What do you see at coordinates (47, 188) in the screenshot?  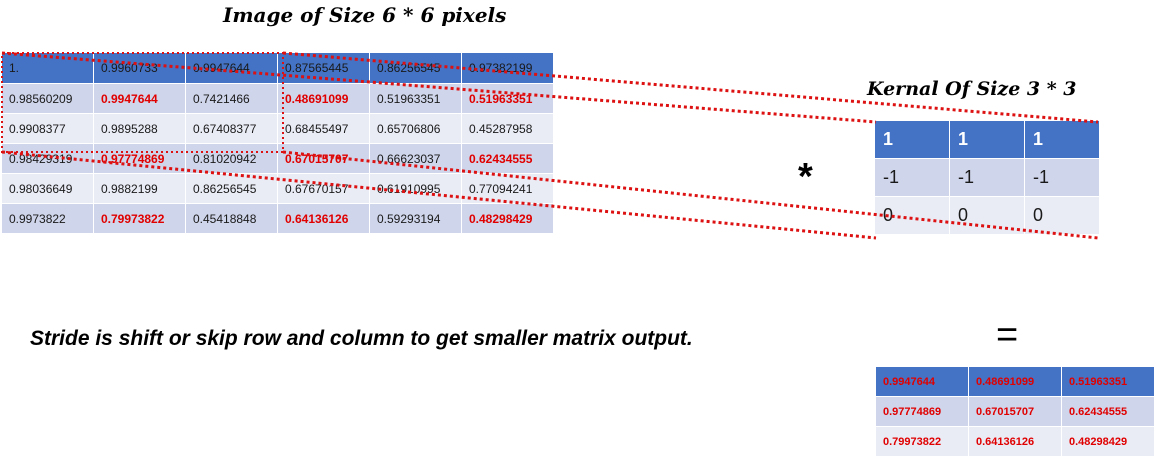 I see `image-matrix-cell: 0.98036649` at bounding box center [47, 188].